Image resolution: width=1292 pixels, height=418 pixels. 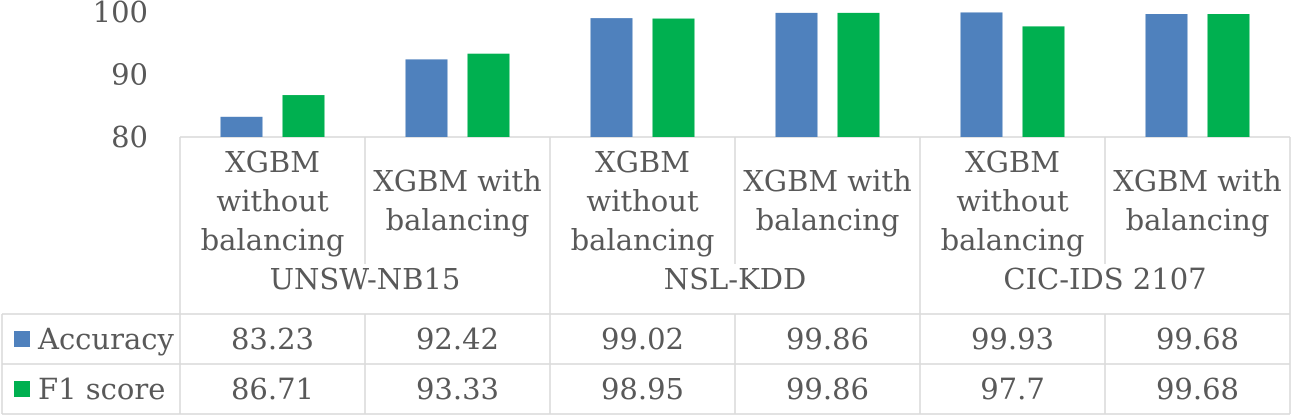 I want to click on data-table-cell: 98.95, so click(x=642, y=389).